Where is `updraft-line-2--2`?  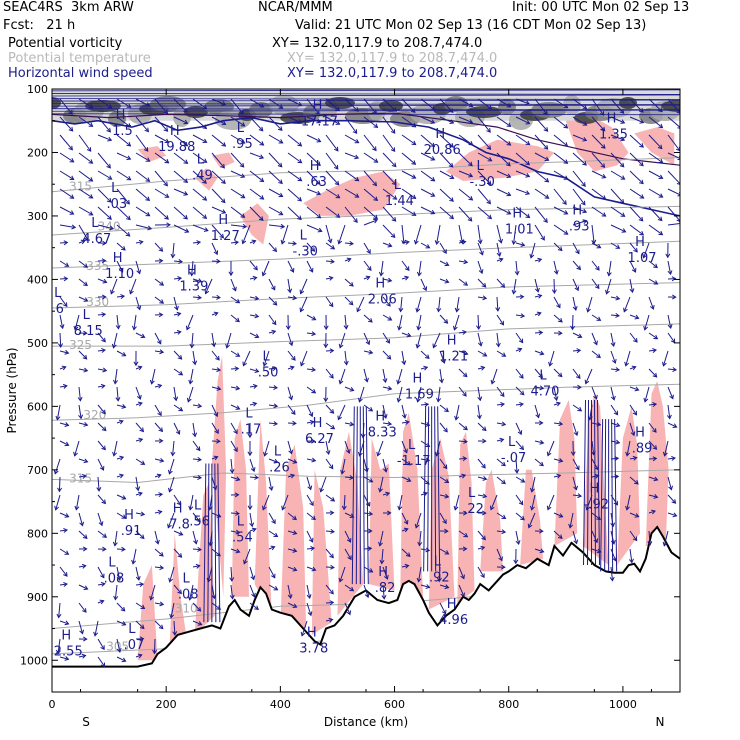
updraft-line-2--2 is located at coordinates (602, 495).